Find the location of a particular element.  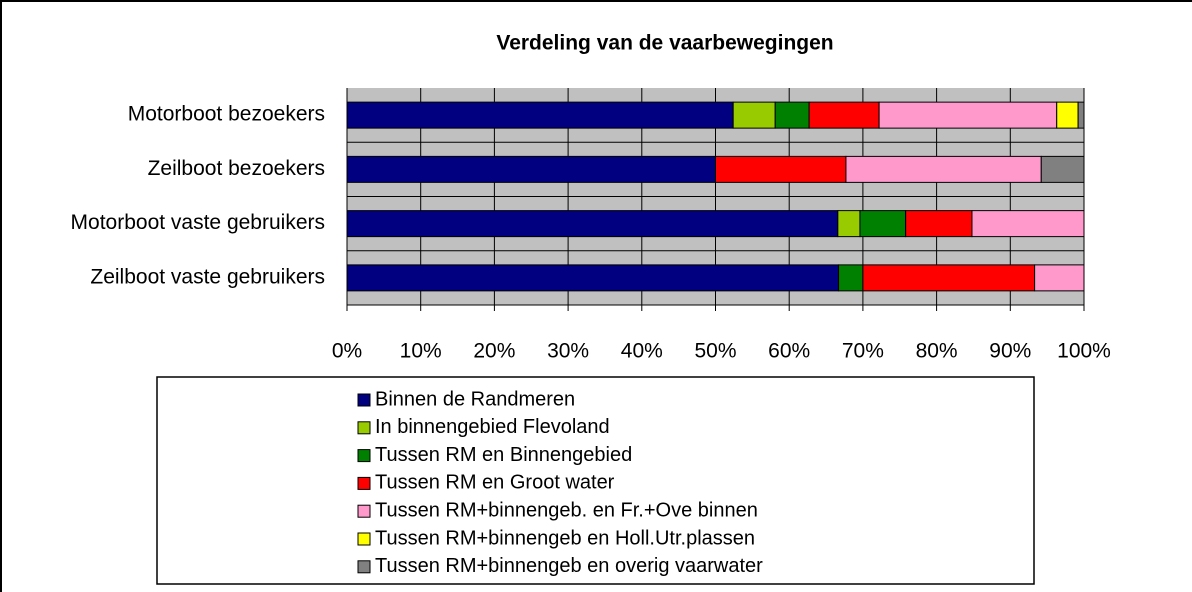

x-tick-label: 20% is located at coordinates (494, 351).